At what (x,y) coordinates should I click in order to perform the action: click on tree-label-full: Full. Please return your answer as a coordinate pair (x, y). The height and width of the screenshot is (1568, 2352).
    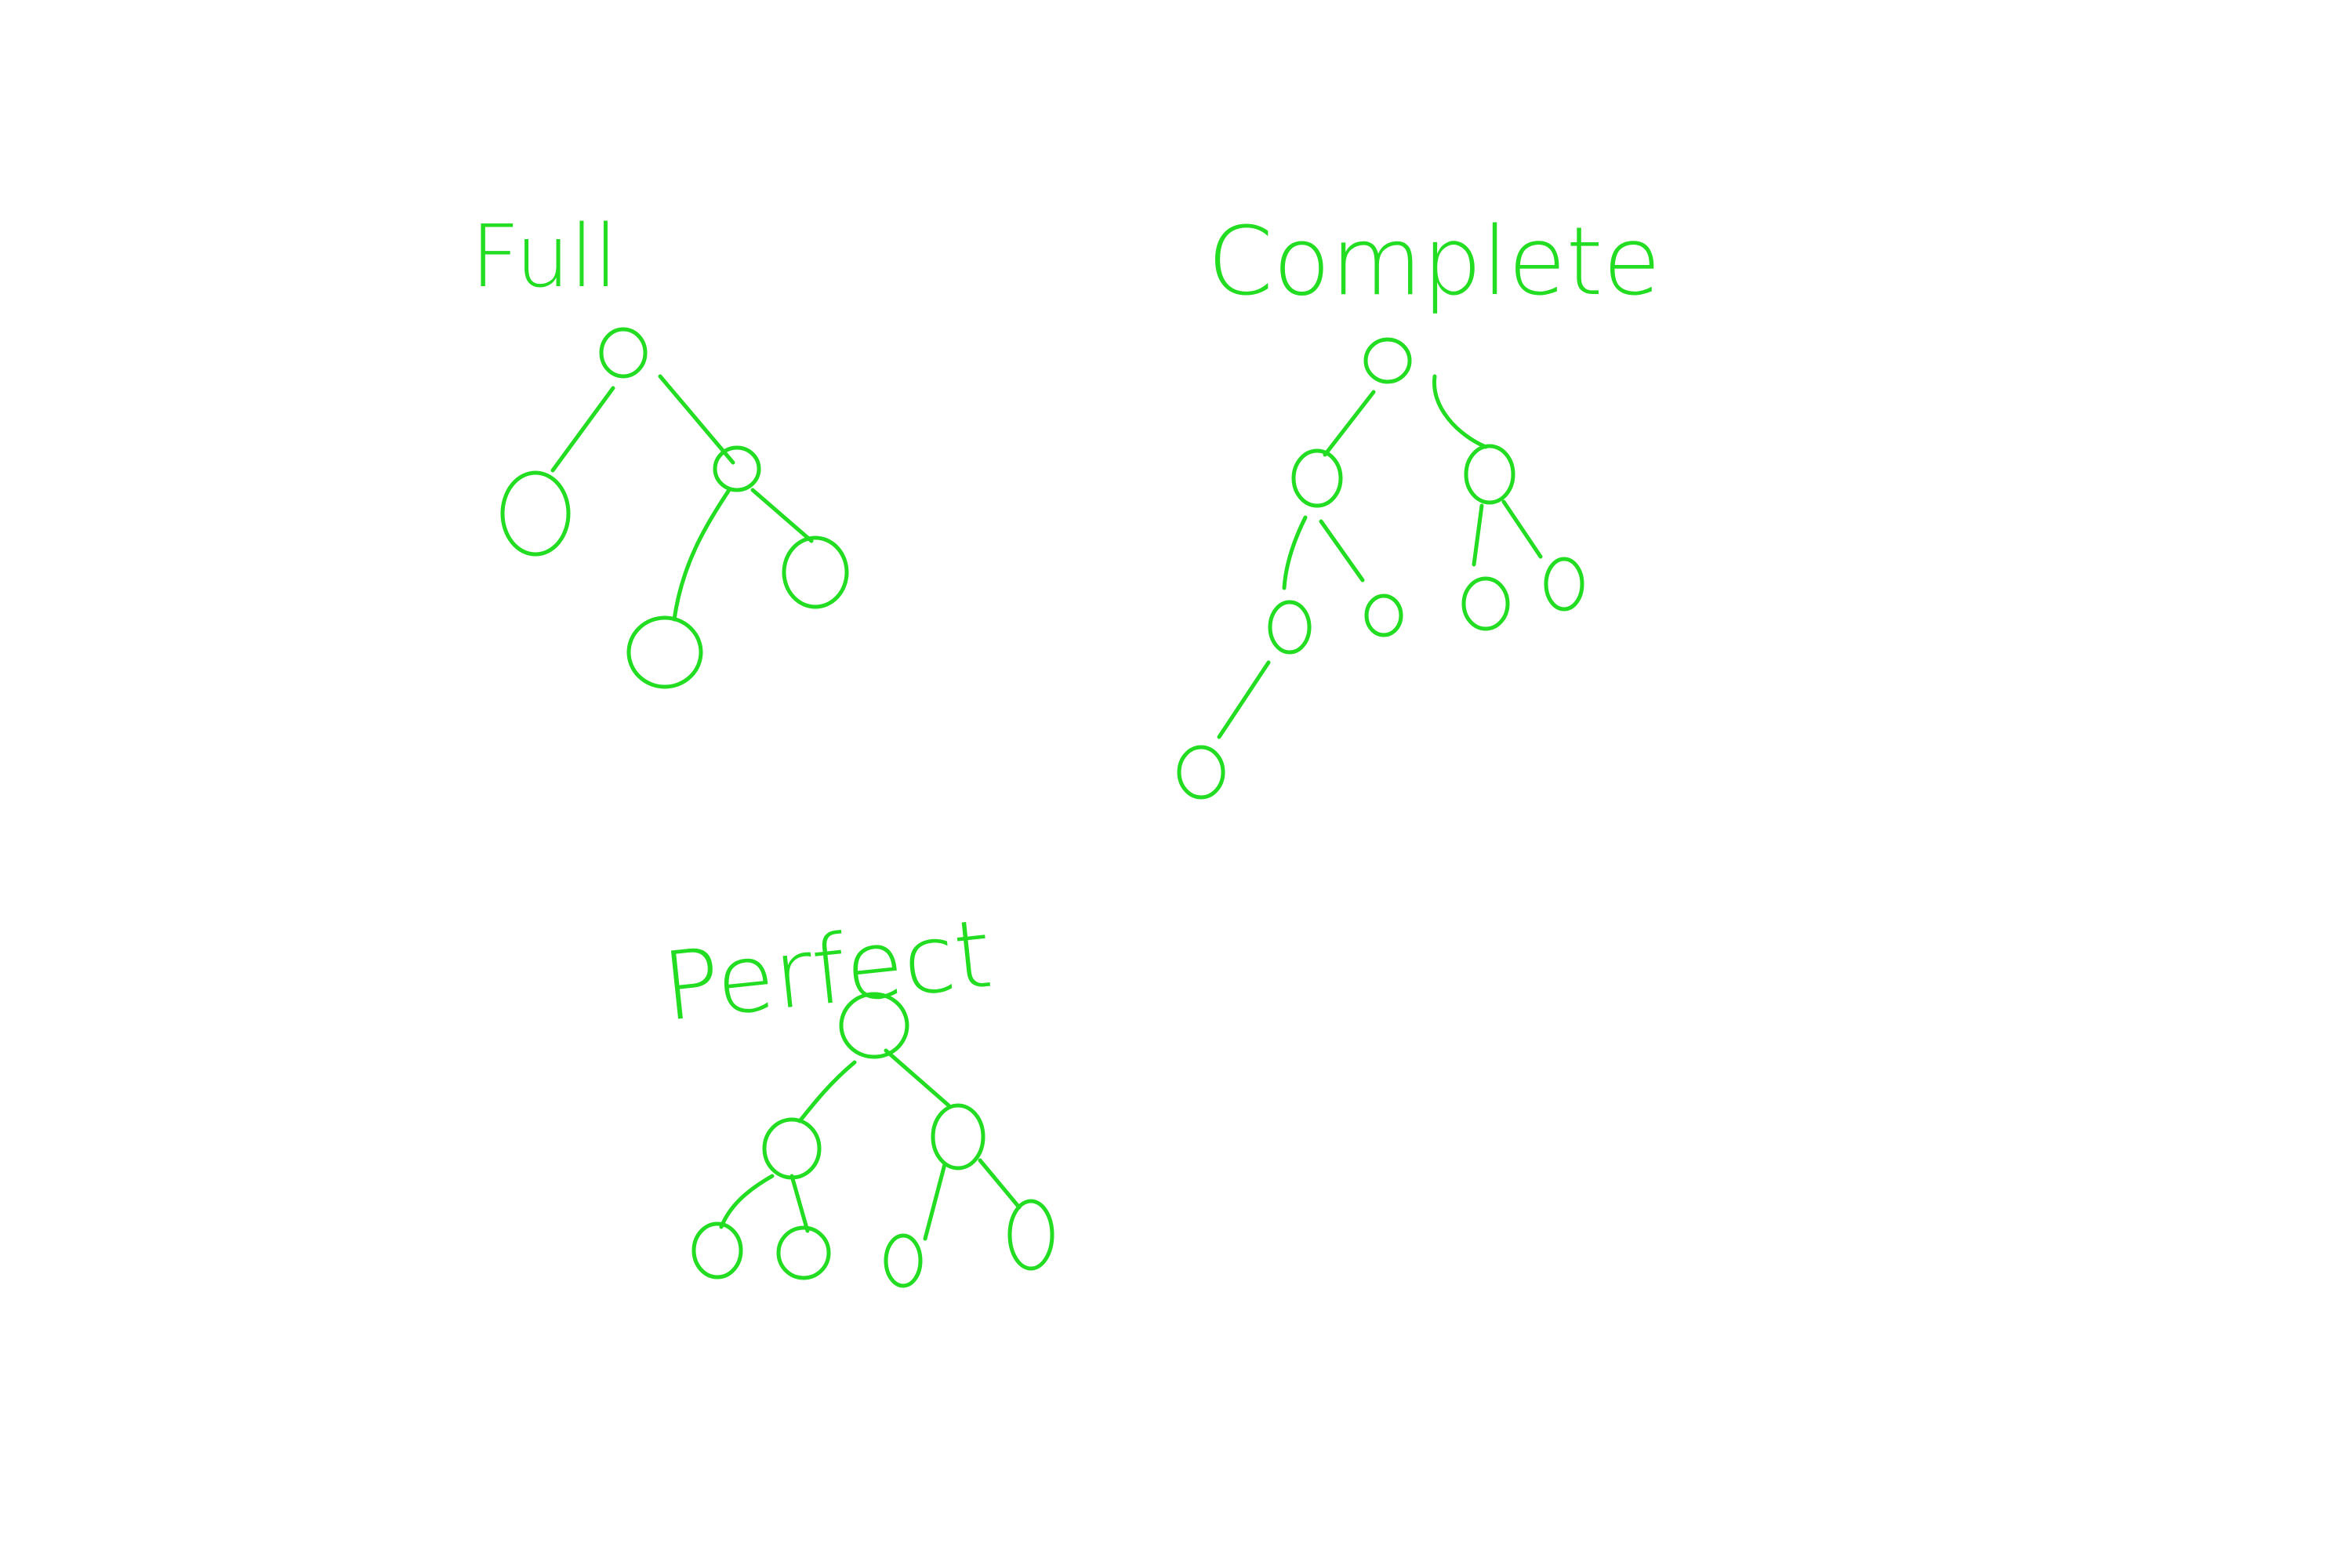
    Looking at the image, I should click on (544, 256).